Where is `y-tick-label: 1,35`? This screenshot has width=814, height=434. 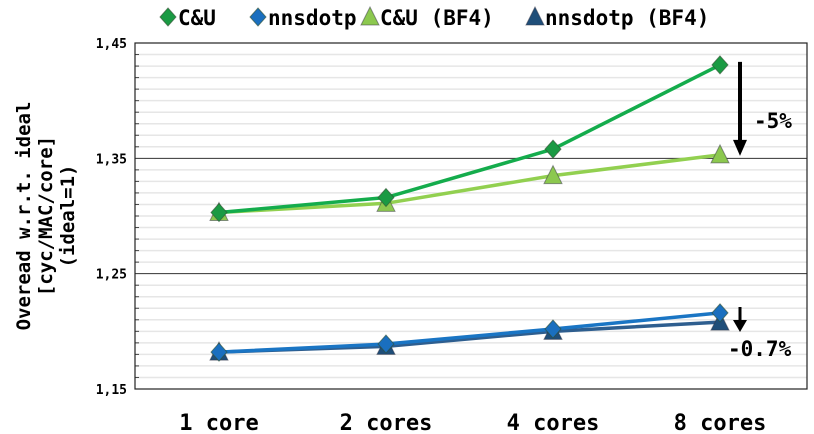 y-tick-label: 1,35 is located at coordinates (111, 159).